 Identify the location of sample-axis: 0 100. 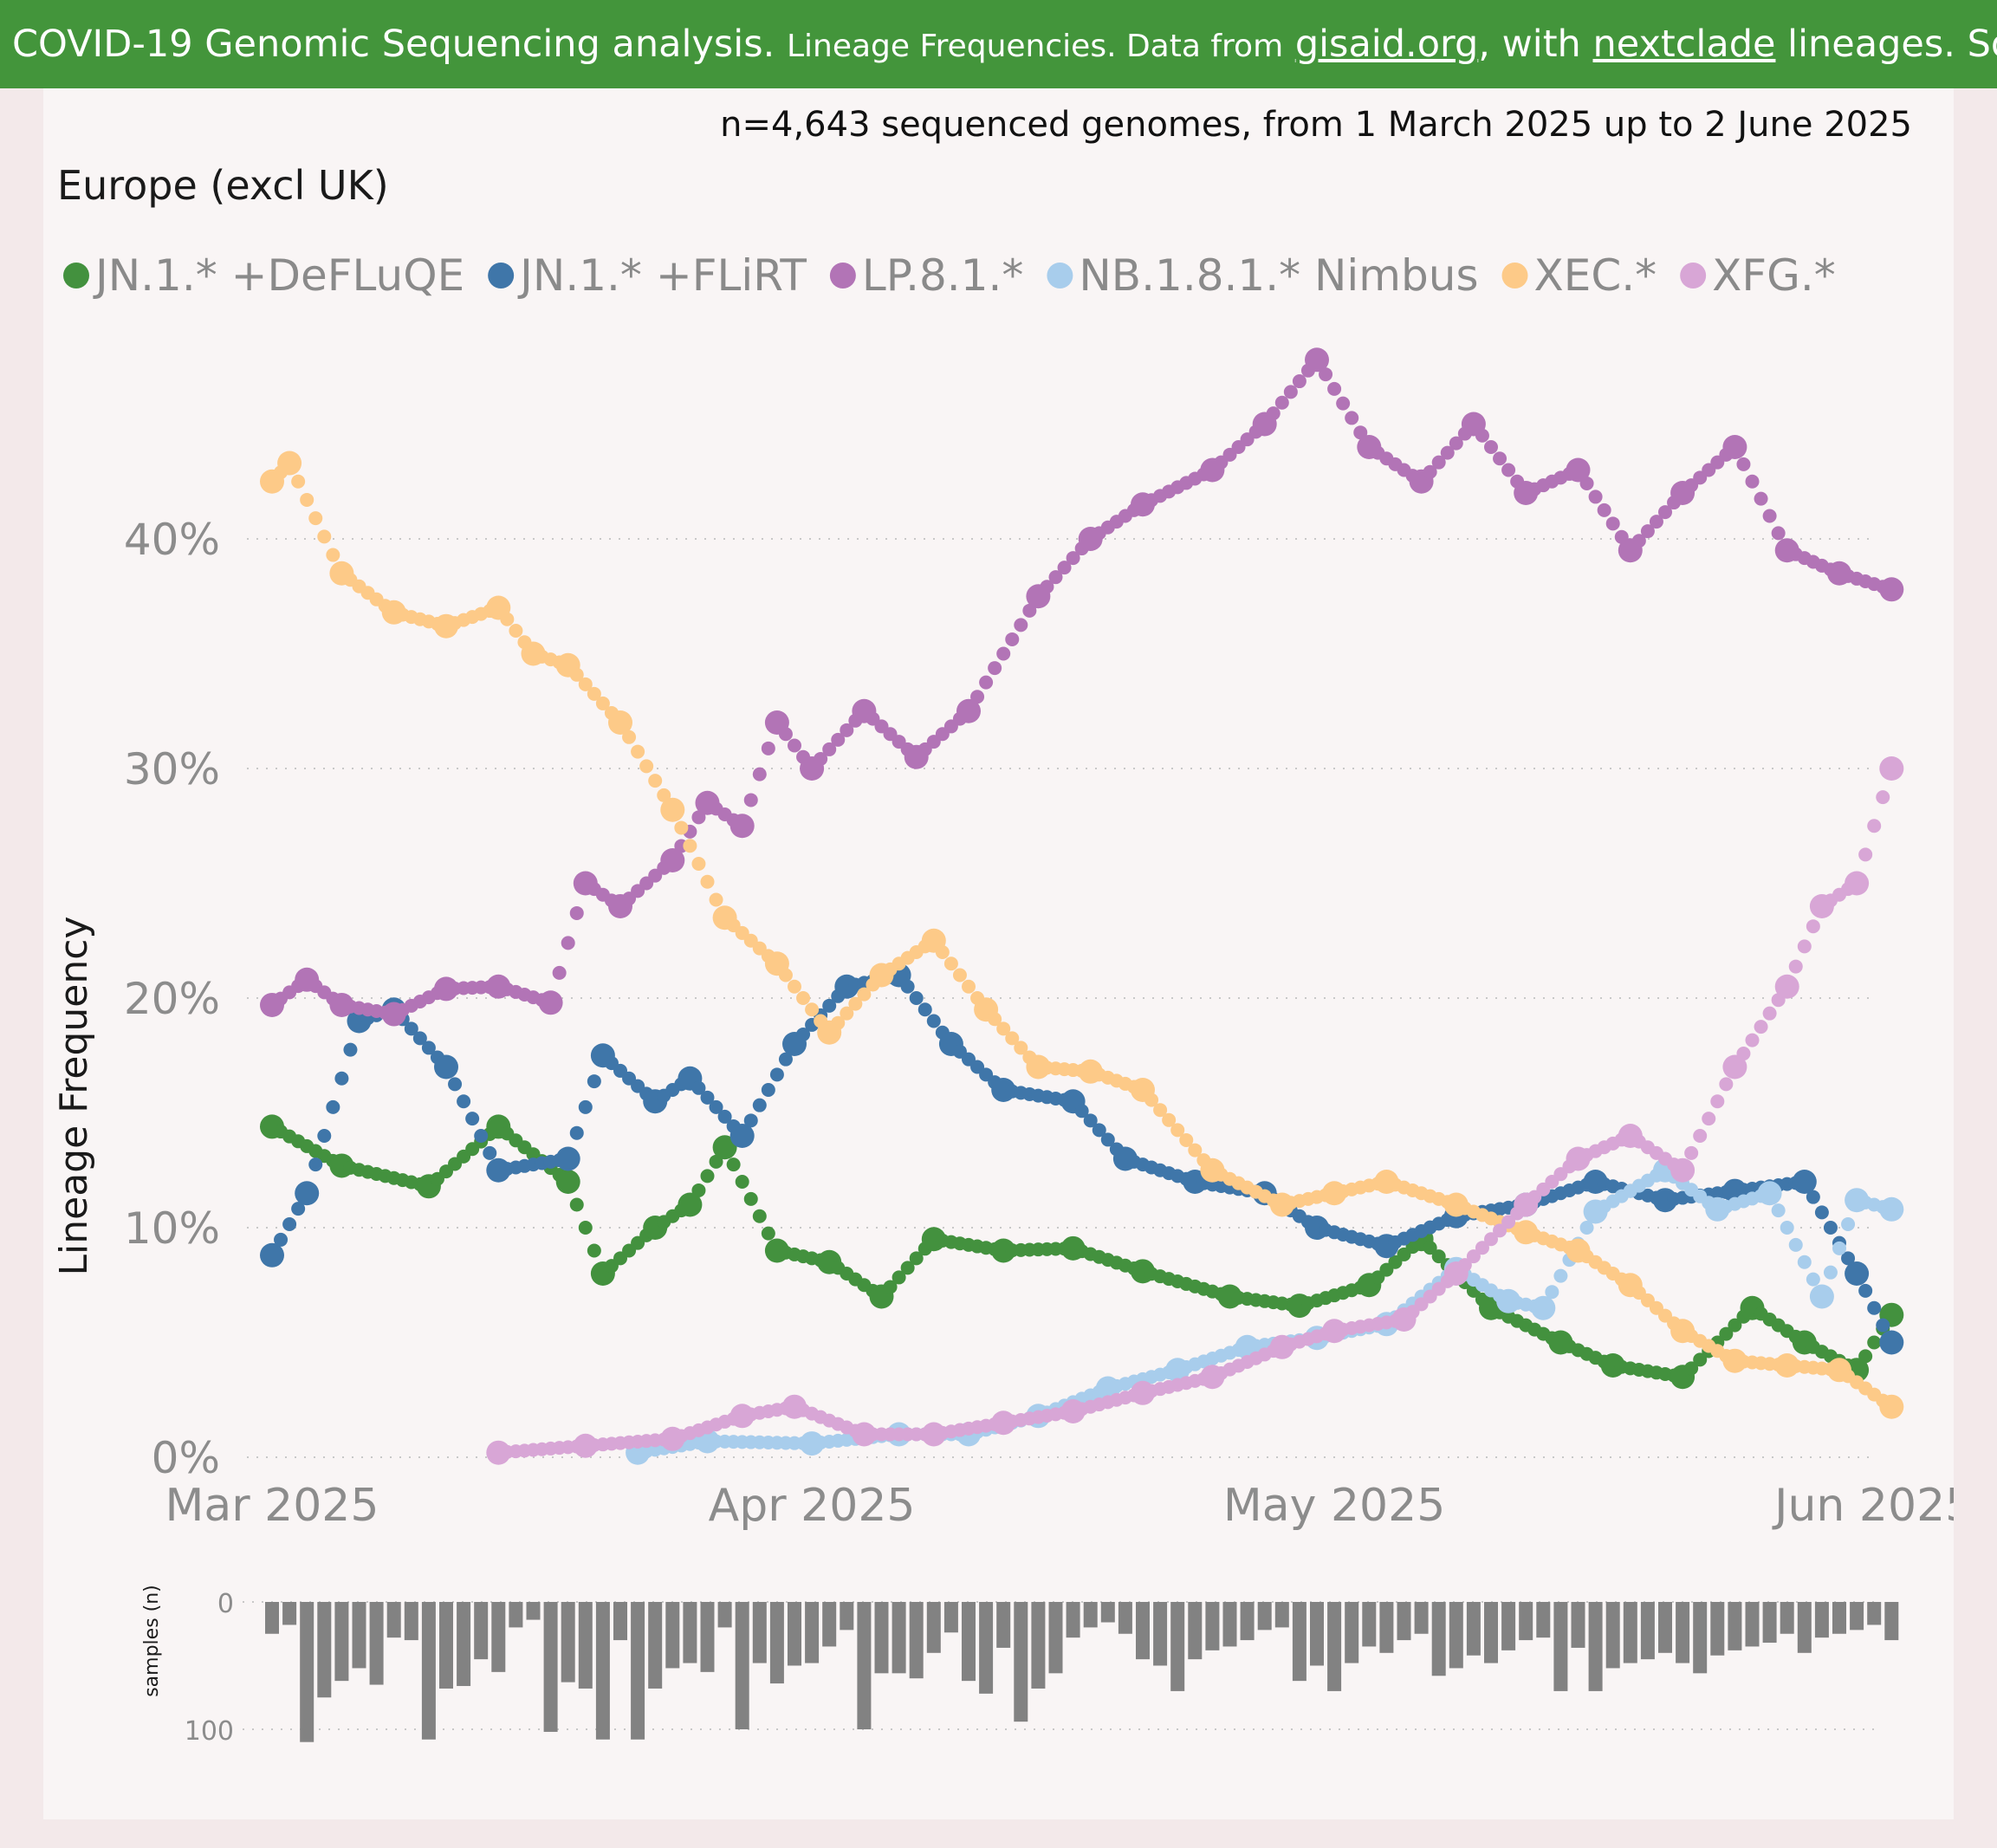
(209, 1668).